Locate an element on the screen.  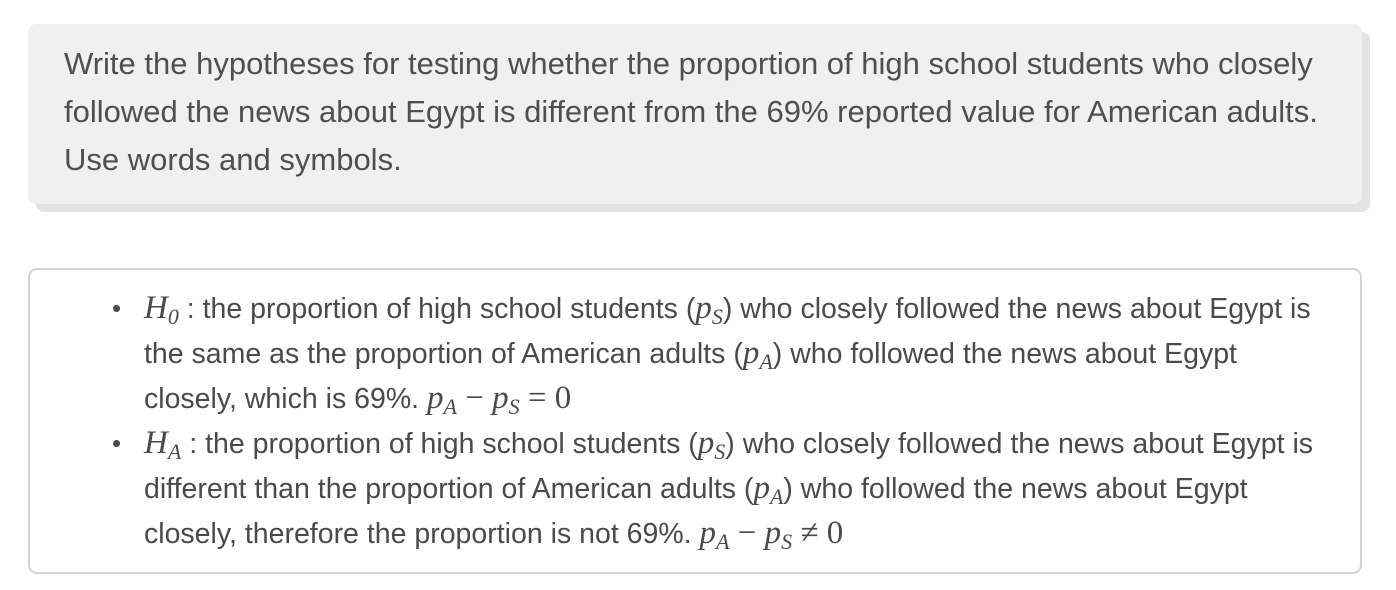
null-hypothesis-symbol: H0 is located at coordinates (161, 309).